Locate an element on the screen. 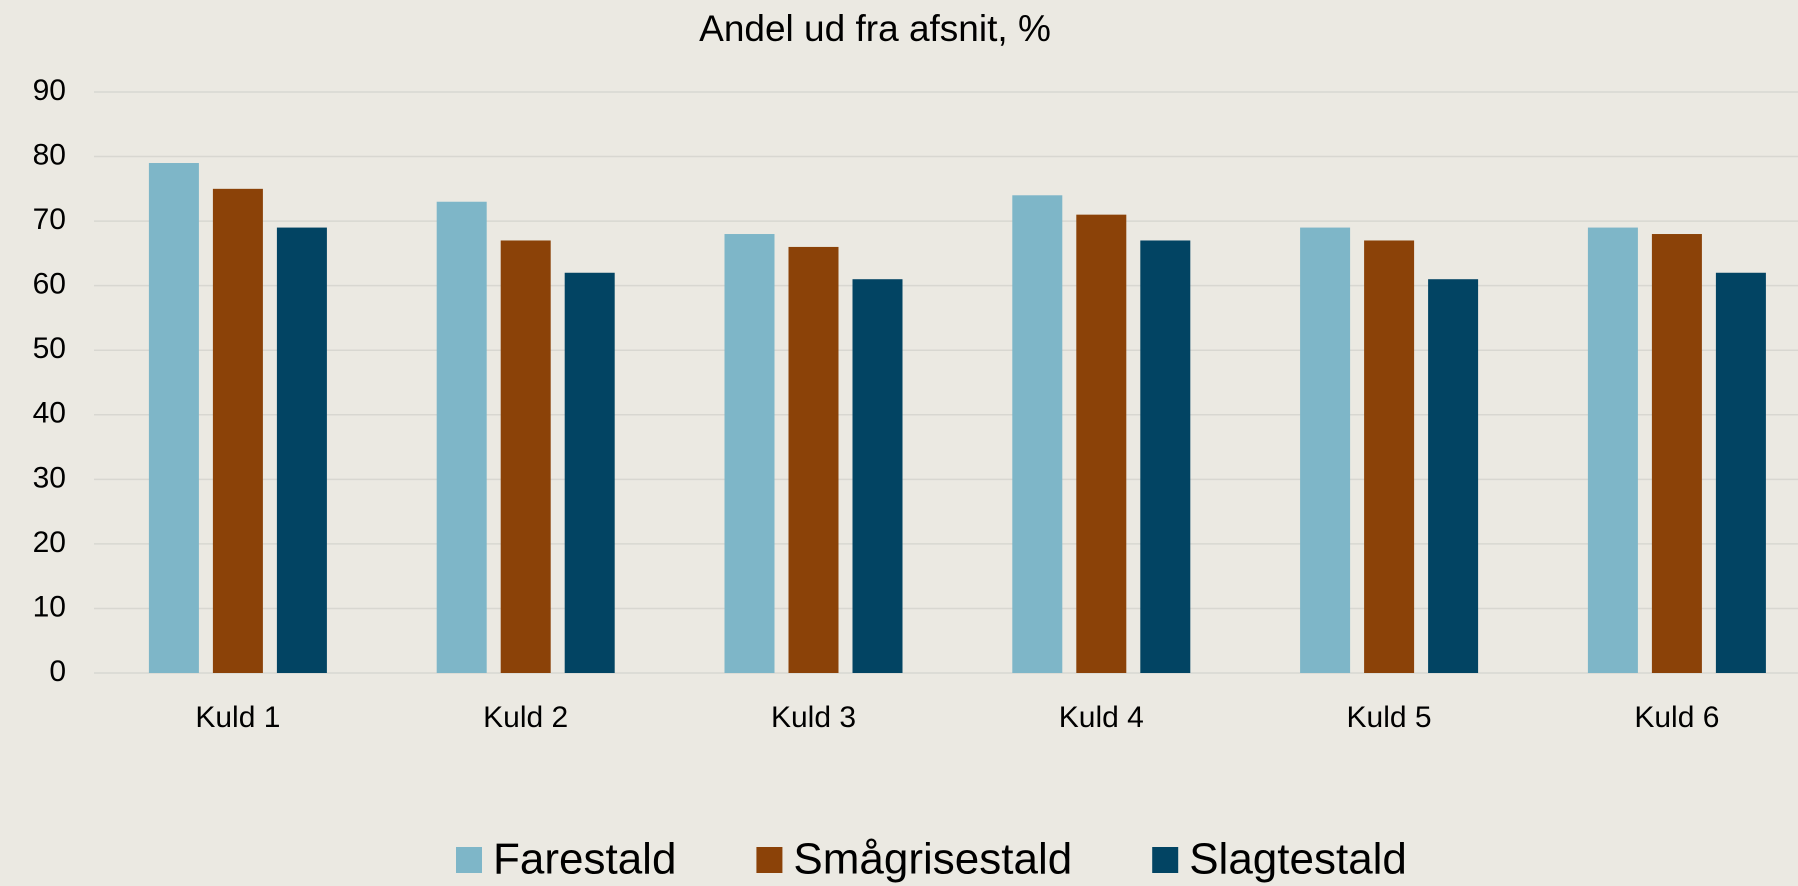  x-tick-label: Kuld 4 is located at coordinates (1101, 717).